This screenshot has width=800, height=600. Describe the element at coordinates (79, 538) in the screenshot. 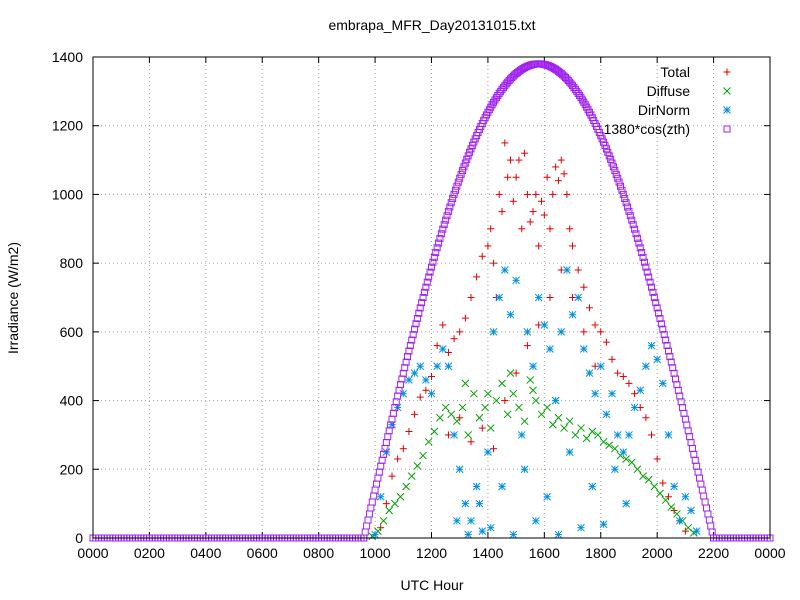

I see `y-tick-label: 0` at that location.